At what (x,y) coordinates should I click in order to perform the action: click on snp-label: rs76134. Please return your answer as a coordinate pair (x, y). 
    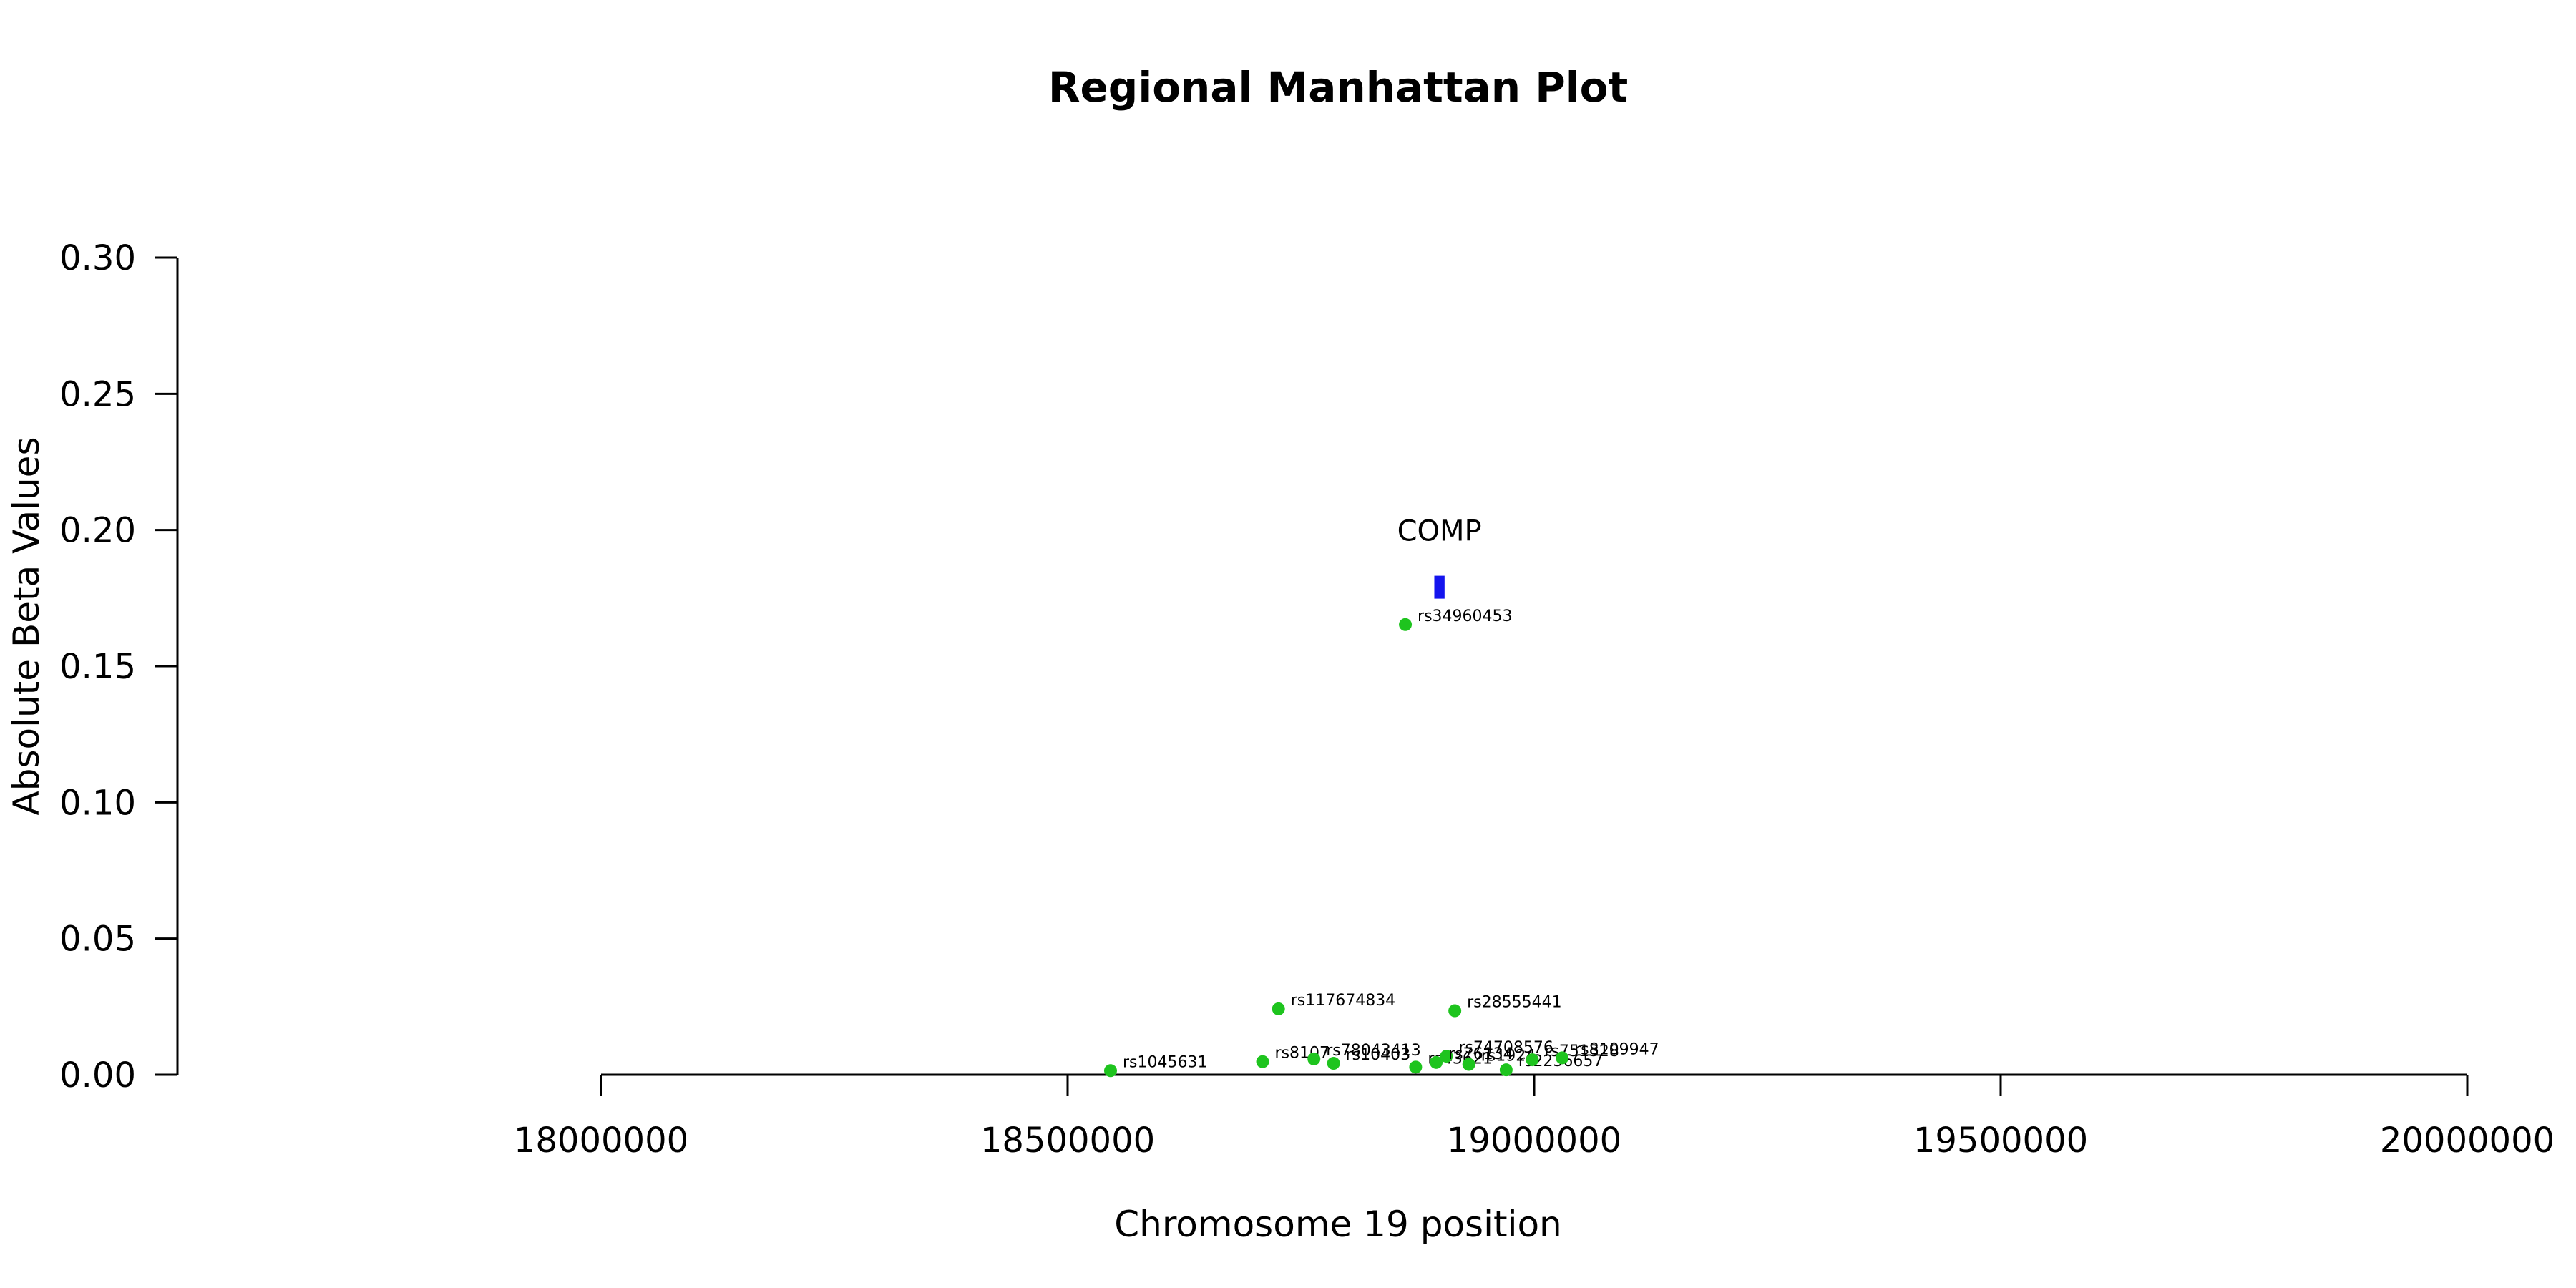
    Looking at the image, I should click on (1480, 1054).